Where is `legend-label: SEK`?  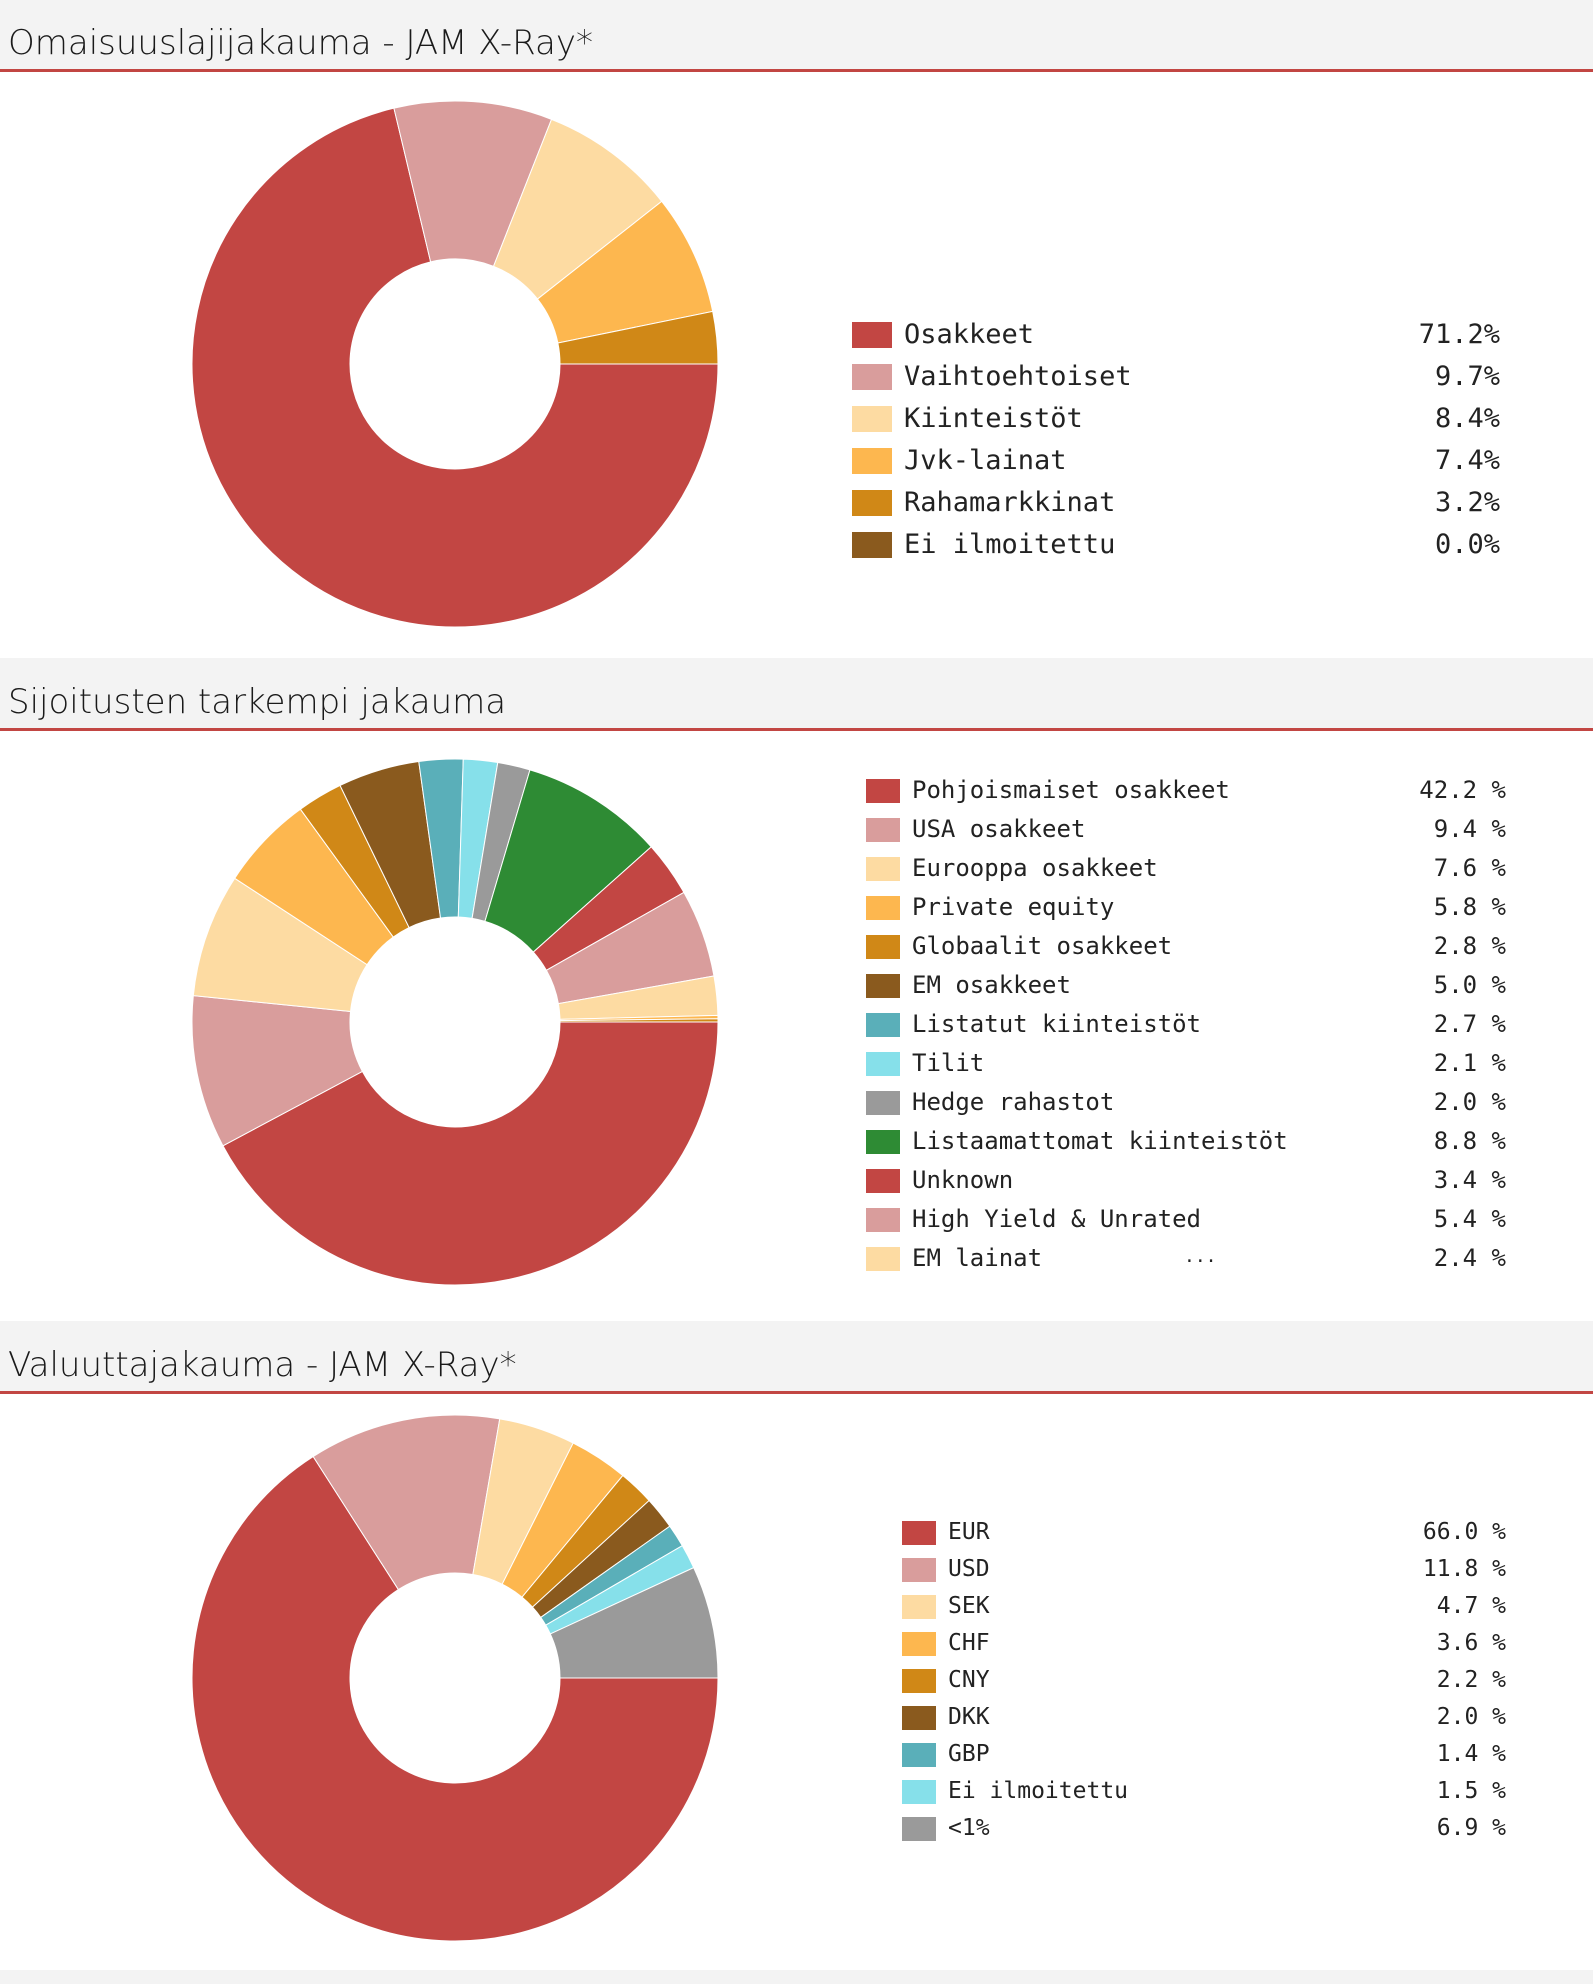 legend-label: SEK is located at coordinates (969, 1606).